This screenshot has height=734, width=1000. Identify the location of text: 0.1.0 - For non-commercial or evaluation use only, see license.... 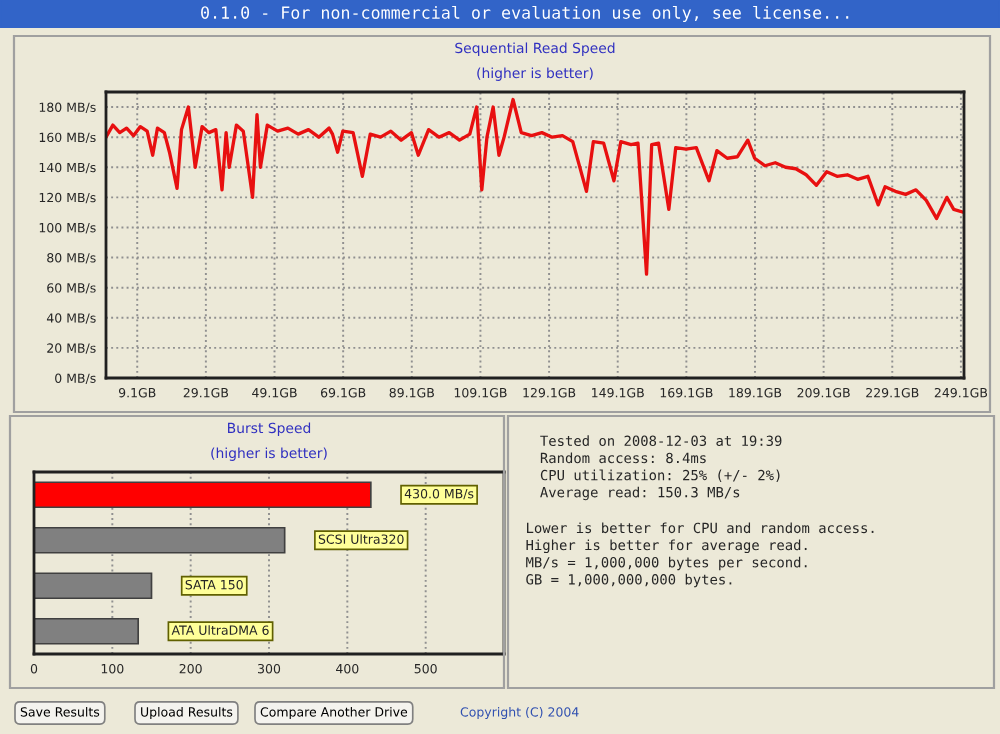
(525, 14).